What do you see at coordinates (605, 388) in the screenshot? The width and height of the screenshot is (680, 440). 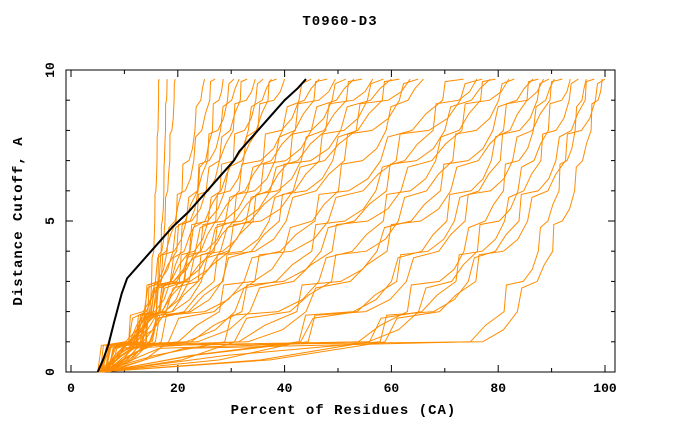 I see `x-tick-label: 100` at bounding box center [605, 388].